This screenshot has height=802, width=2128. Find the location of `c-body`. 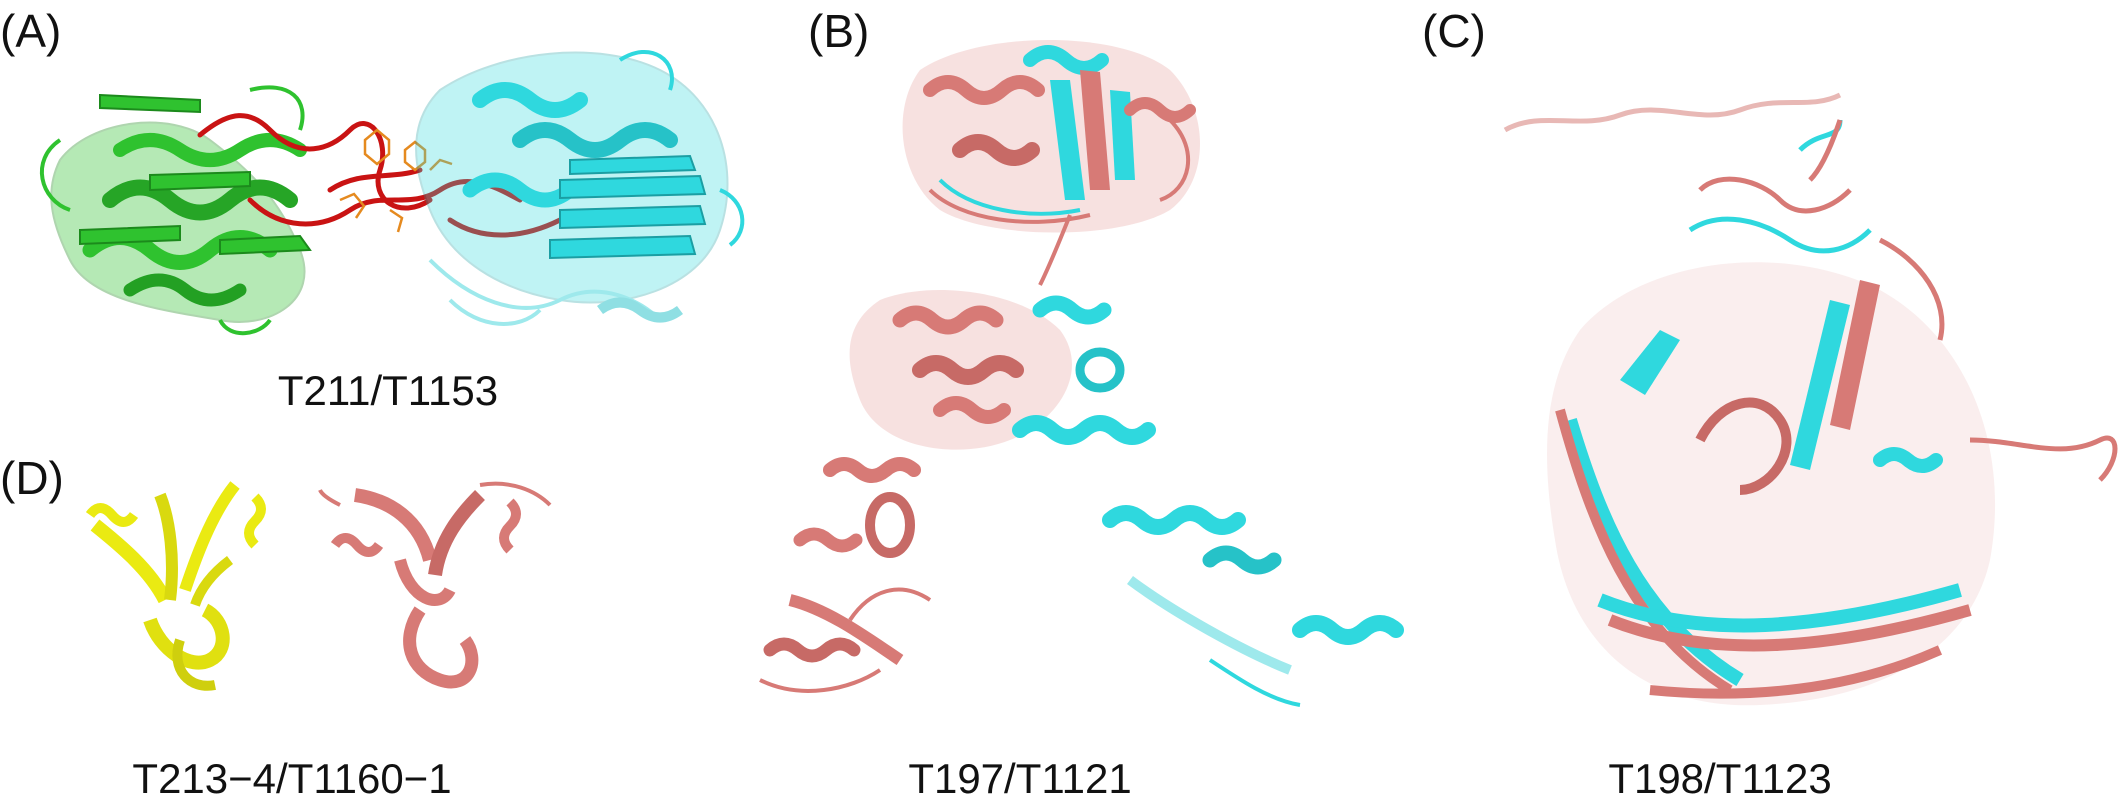

c-body is located at coordinates (1771, 484).